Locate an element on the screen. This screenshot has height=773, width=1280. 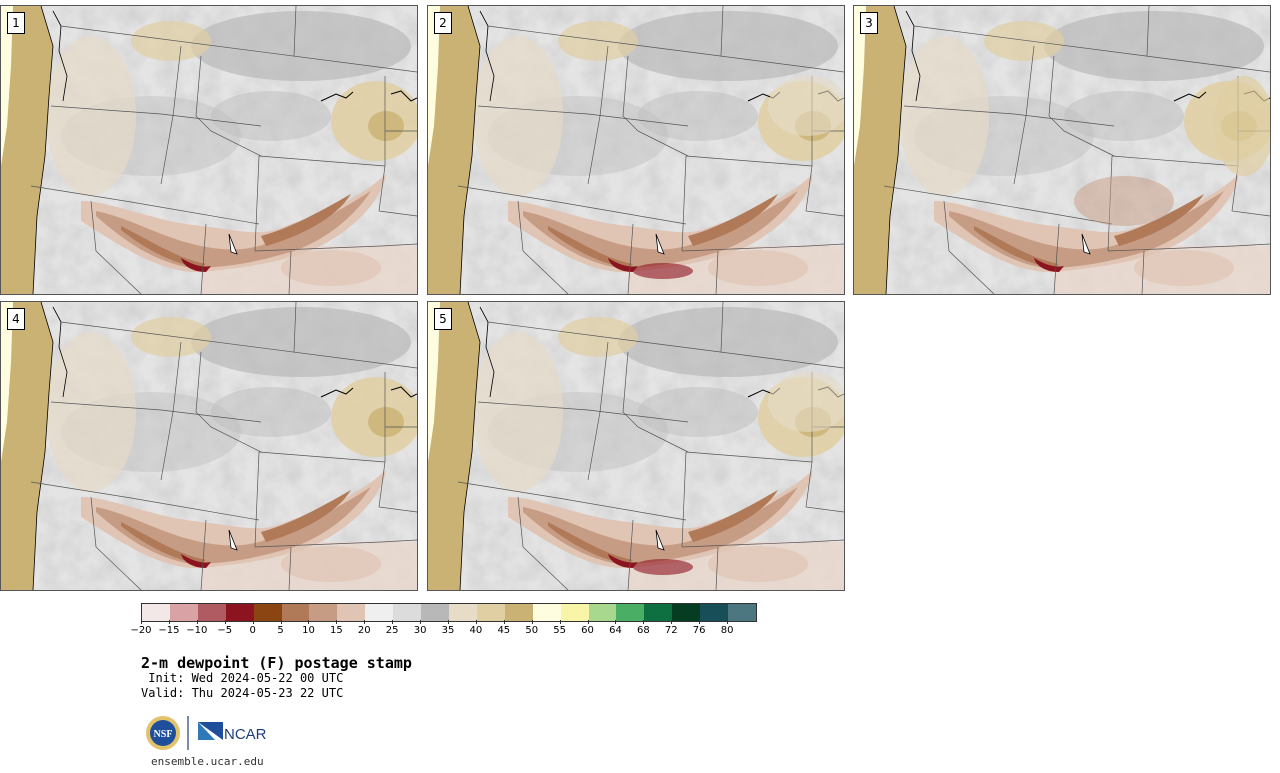
colorbar-tick-label: 30 is located at coordinates (420, 630).